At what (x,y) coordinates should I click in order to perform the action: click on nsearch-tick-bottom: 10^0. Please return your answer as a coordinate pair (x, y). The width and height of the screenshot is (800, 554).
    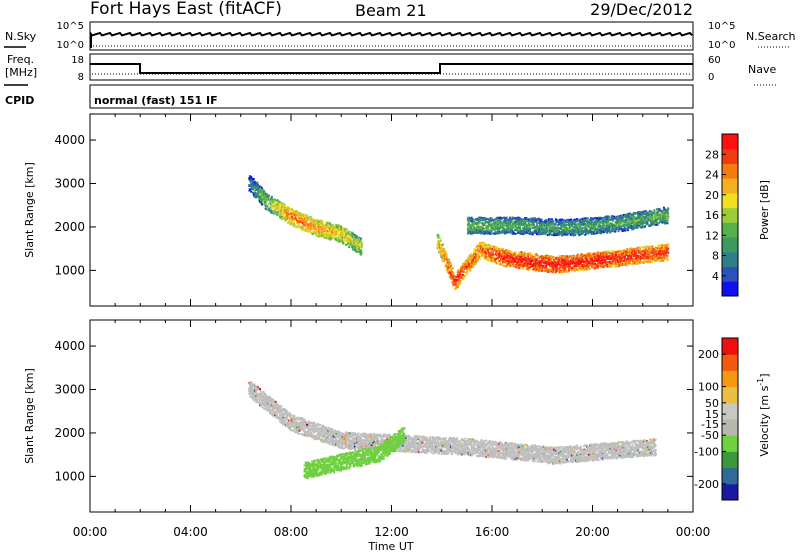
    Looking at the image, I should click on (721, 45).